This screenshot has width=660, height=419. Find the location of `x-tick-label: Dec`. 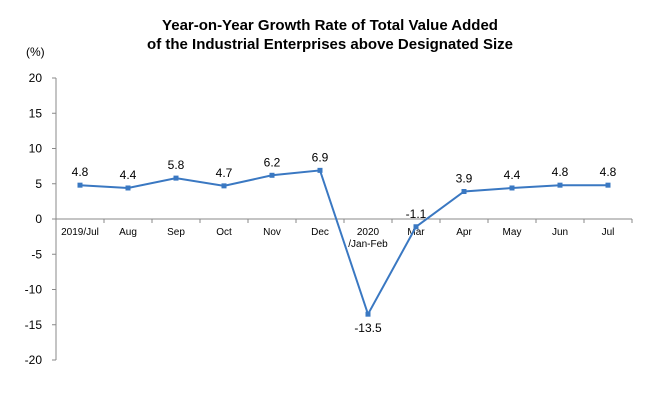

x-tick-label: Dec is located at coordinates (320, 232).